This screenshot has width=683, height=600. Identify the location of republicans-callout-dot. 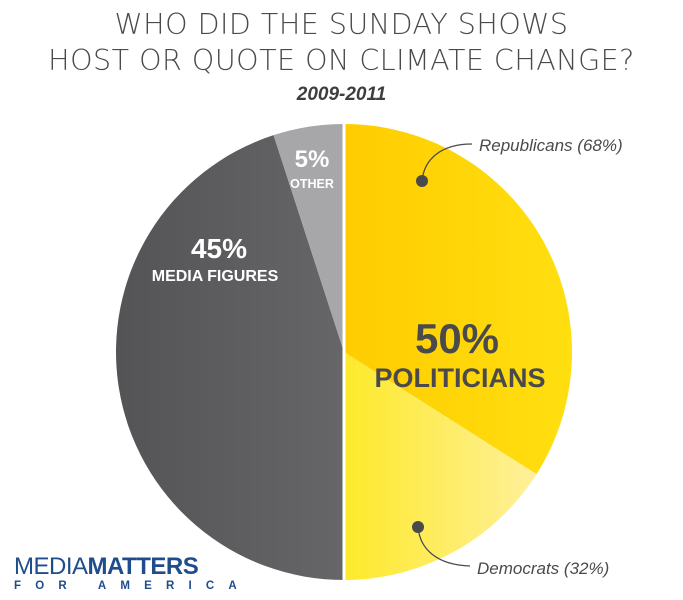
(422, 181).